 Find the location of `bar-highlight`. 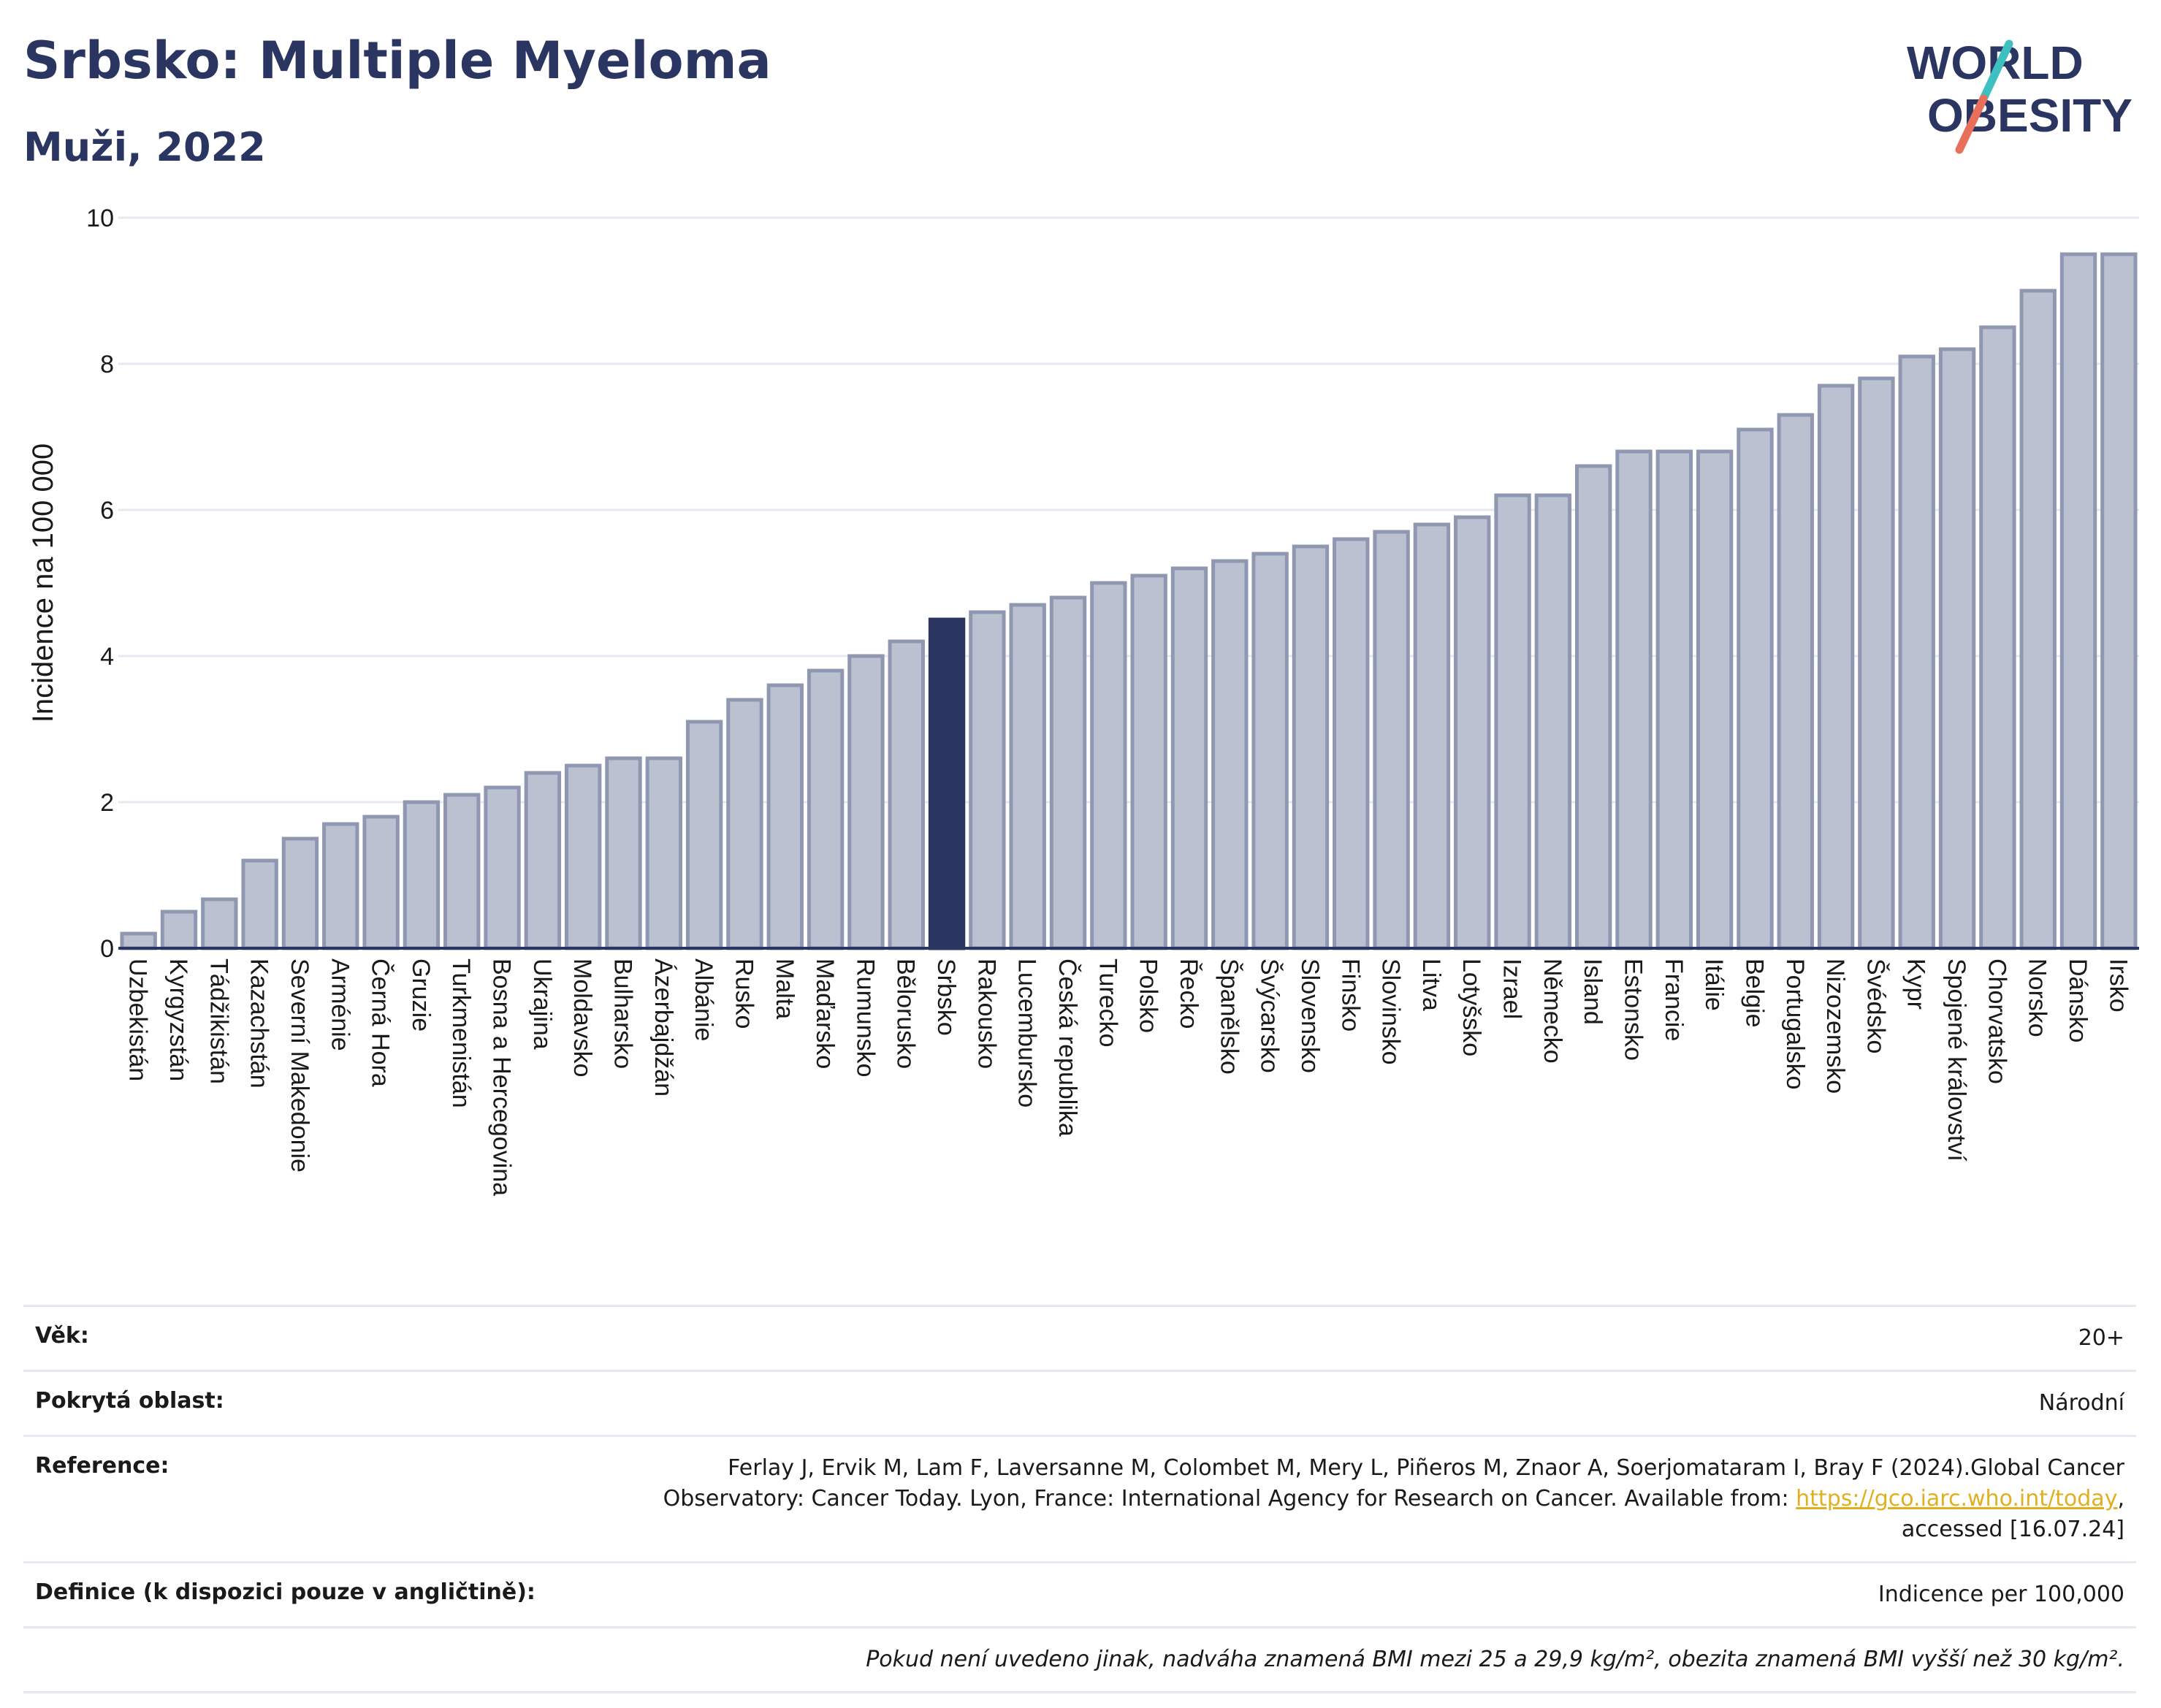

bar-highlight is located at coordinates (947, 783).